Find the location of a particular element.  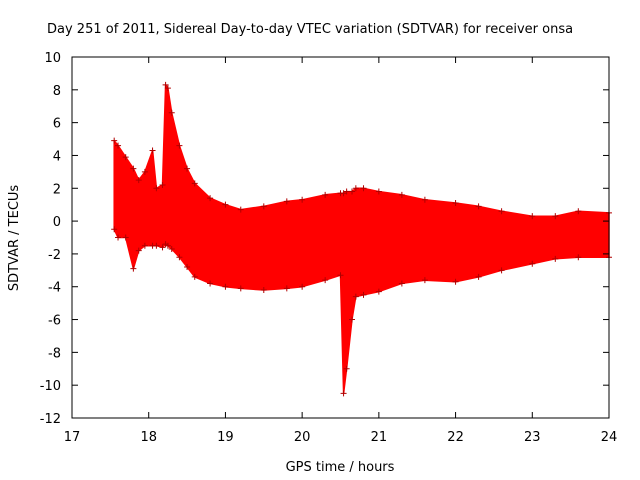

y-tick-label: -2 is located at coordinates (54, 255).